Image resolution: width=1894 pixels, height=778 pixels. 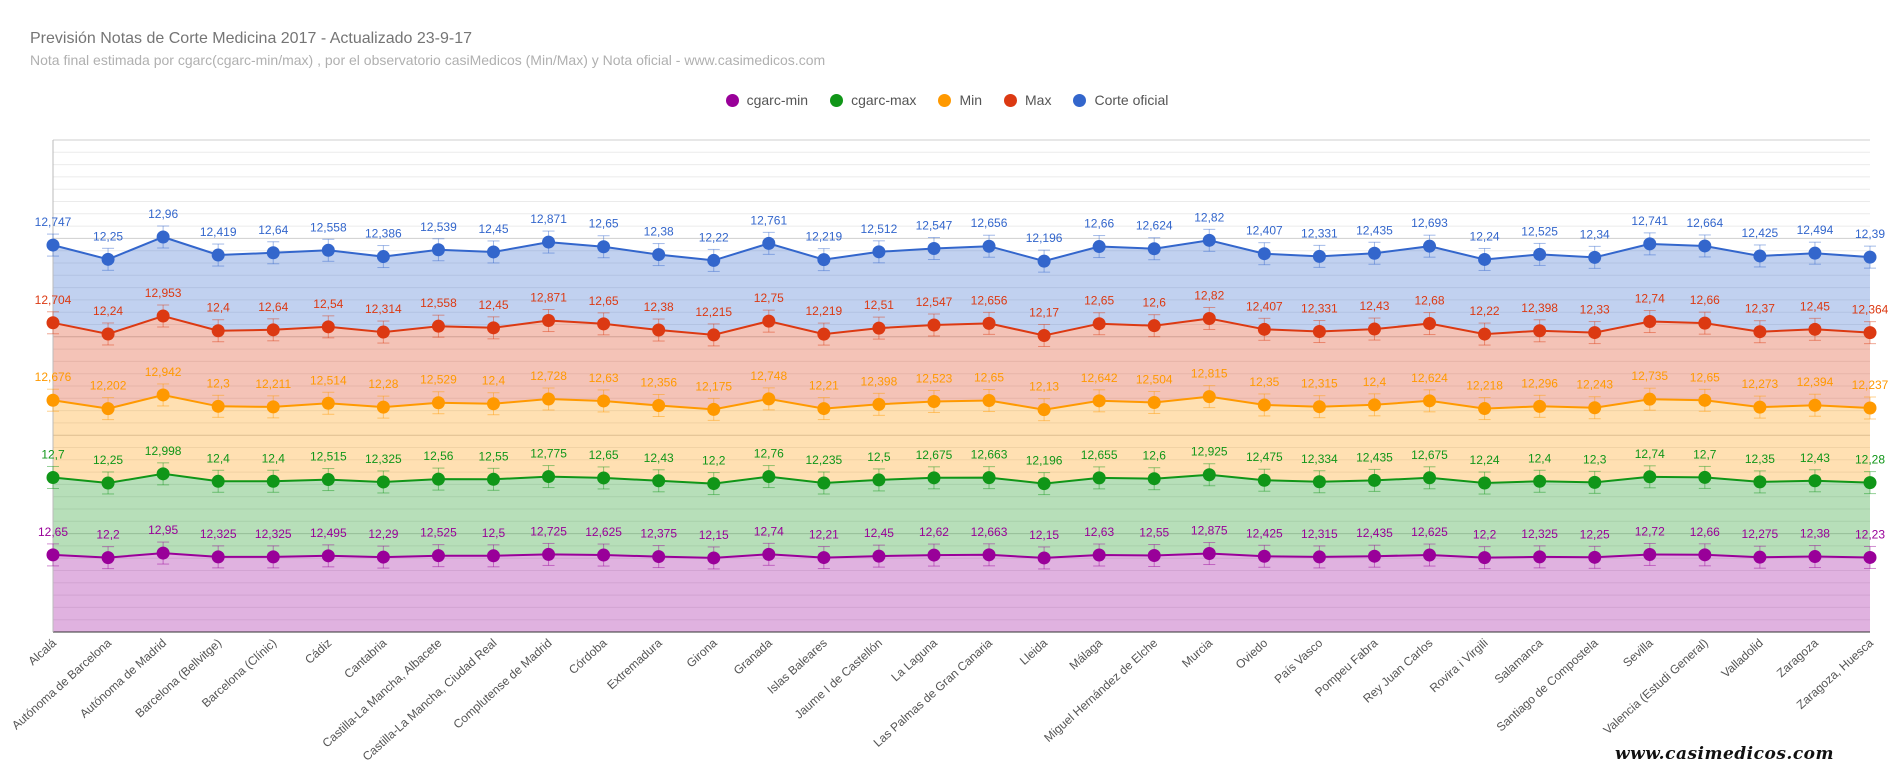 What do you see at coordinates (328, 533) in the screenshot?
I see `data-label: 12,495` at bounding box center [328, 533].